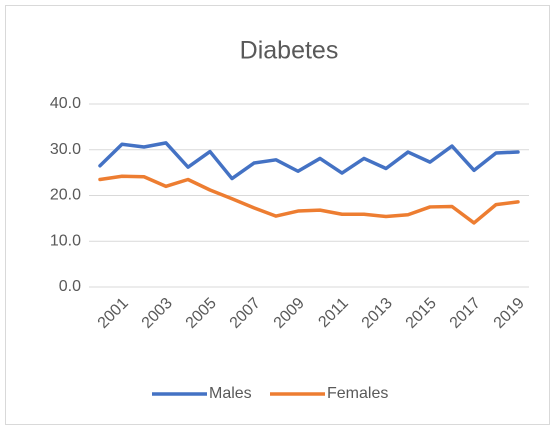 The image size is (559, 432). I want to click on legend-label: Females, so click(357, 393).